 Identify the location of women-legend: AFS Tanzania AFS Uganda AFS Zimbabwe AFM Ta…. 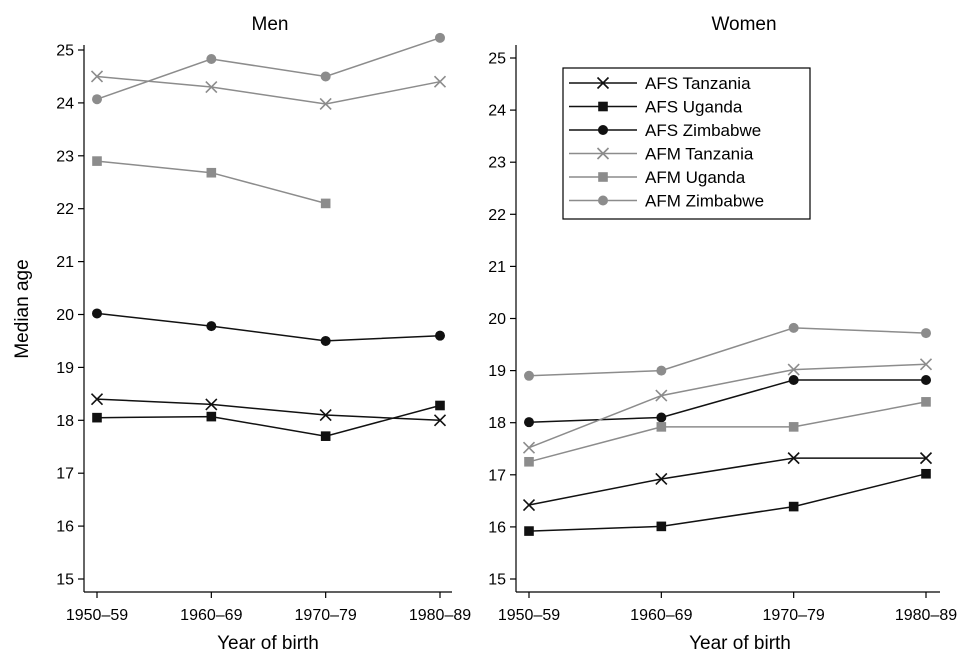
(686, 143).